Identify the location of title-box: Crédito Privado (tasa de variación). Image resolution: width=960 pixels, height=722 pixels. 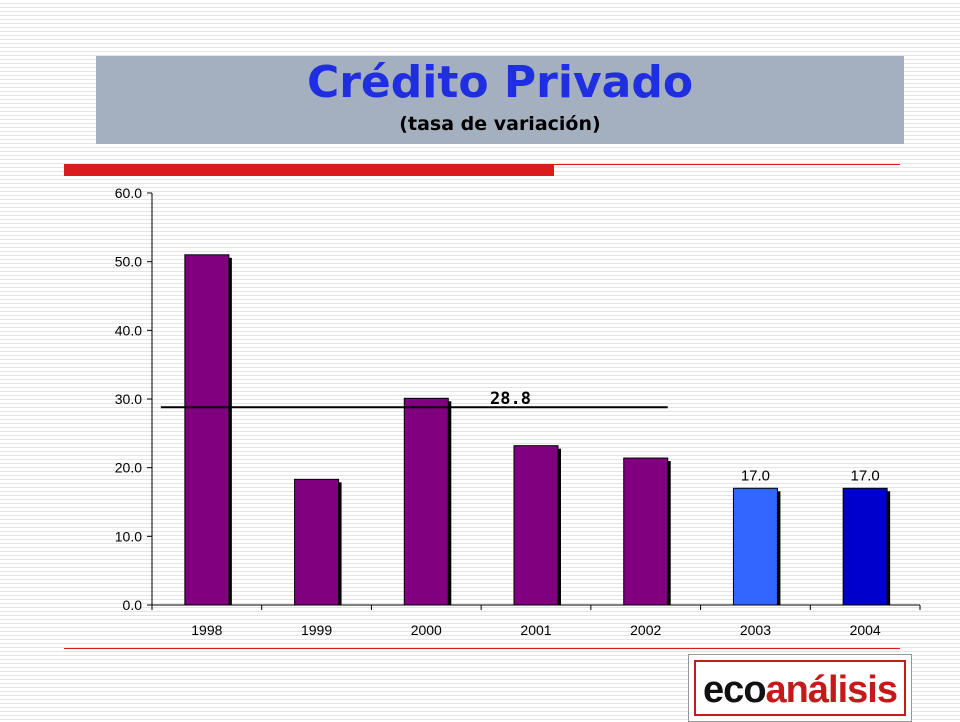
(500, 100).